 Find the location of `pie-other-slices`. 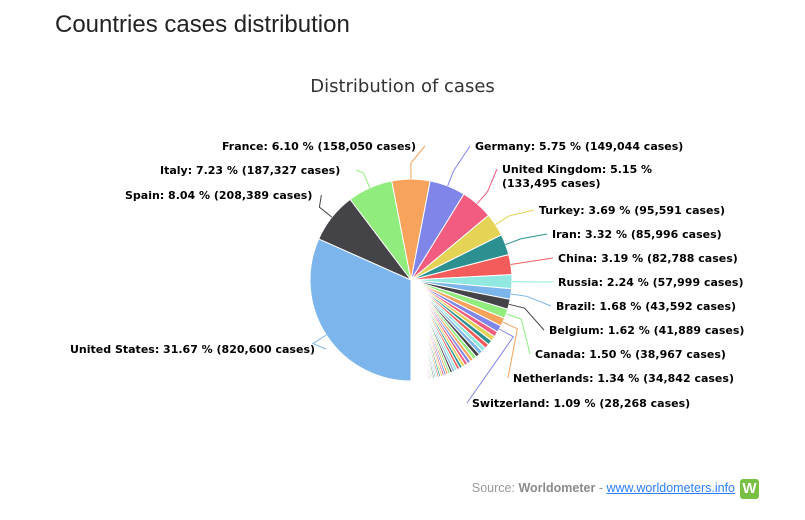

pie-other-slices is located at coordinates (454, 330).